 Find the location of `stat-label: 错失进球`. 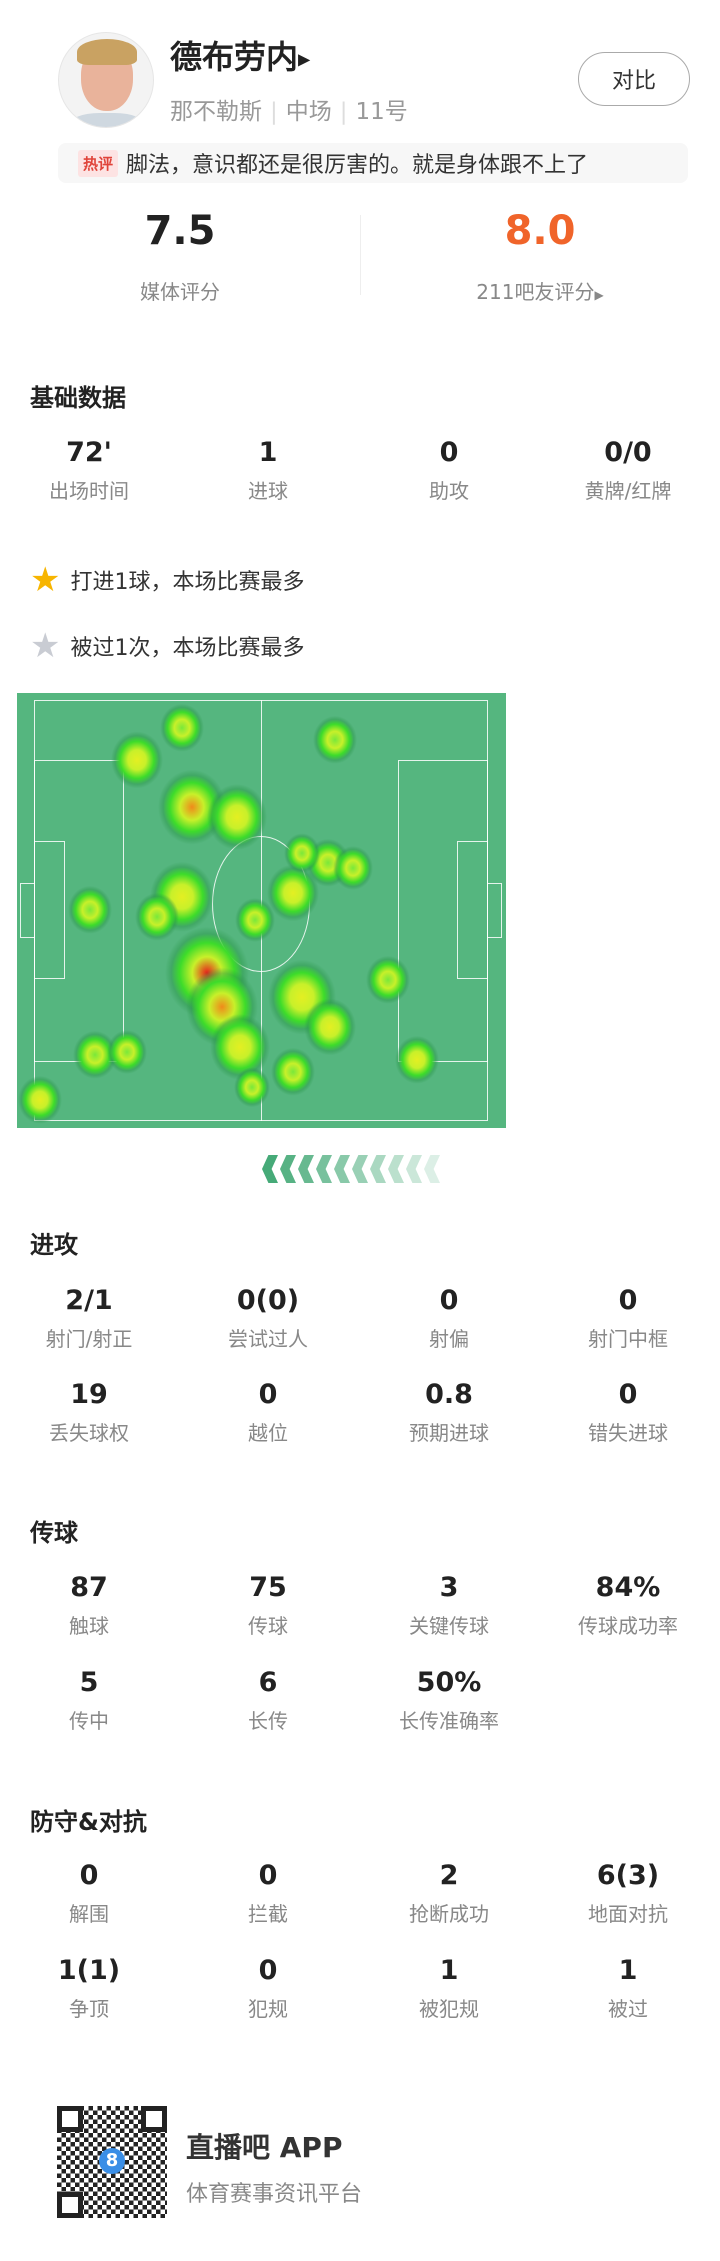

stat-label: 错失进球 is located at coordinates (628, 1433).